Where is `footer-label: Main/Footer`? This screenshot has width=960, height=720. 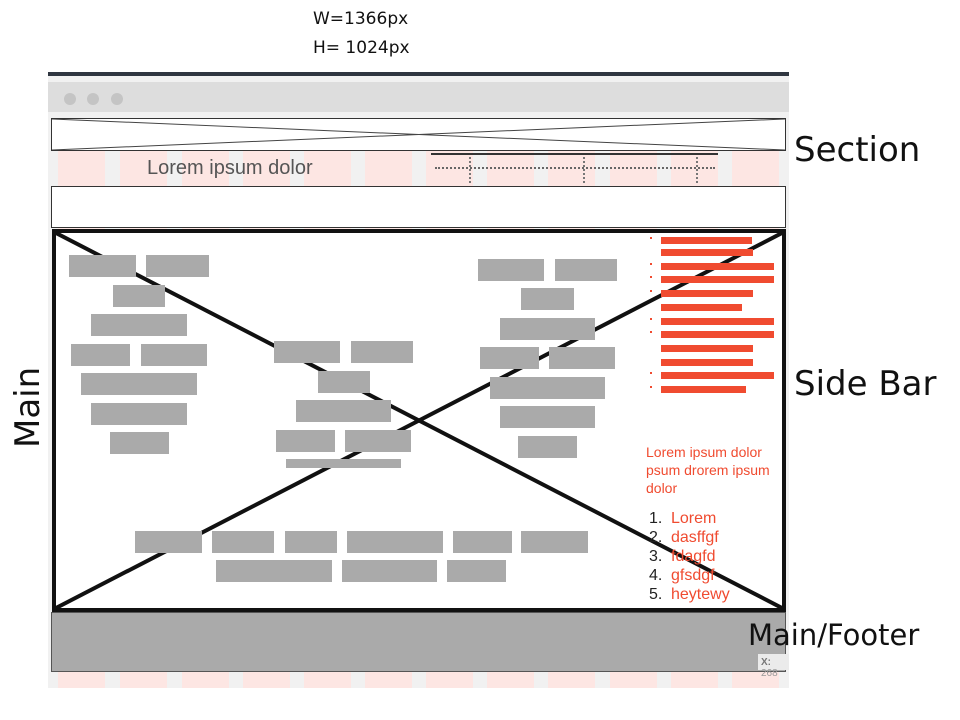 footer-label: Main/Footer is located at coordinates (834, 635).